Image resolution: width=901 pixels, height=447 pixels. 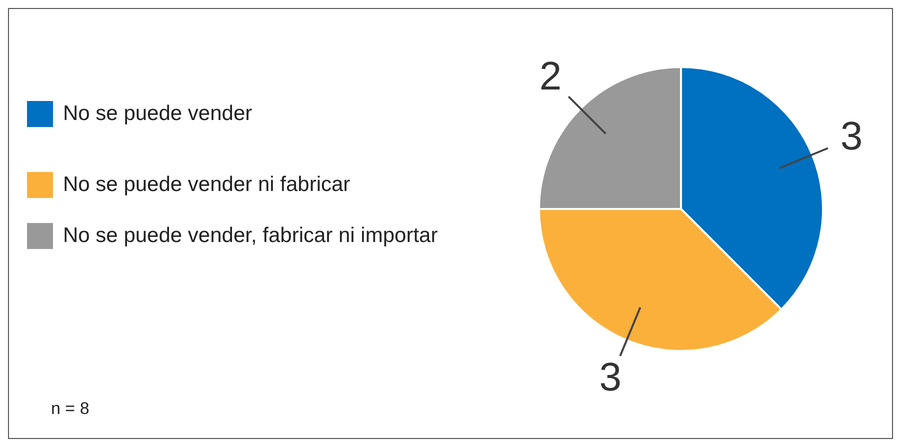 What do you see at coordinates (157, 114) in the screenshot?
I see `legend-label: No se puede vender` at bounding box center [157, 114].